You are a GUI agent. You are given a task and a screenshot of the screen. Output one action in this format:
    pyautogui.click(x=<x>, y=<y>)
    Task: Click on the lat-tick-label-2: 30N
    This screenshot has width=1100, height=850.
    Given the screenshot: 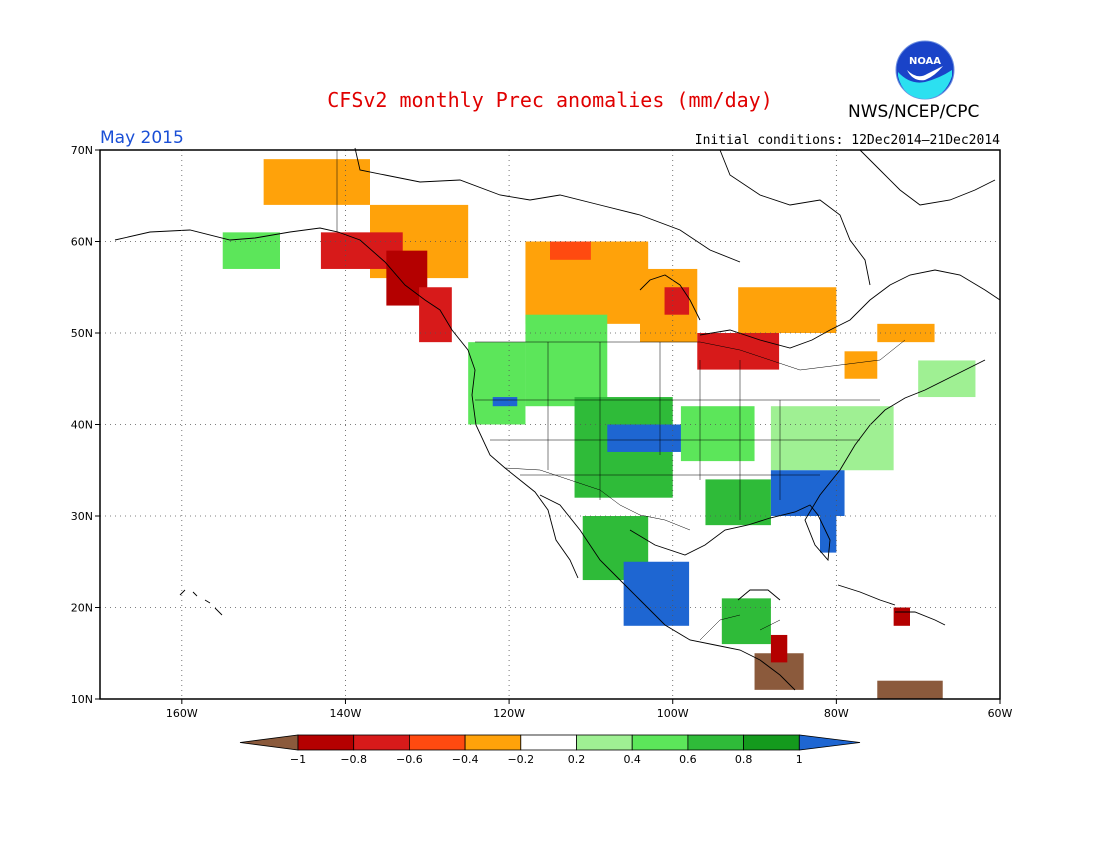 What is the action you would take?
    pyautogui.click(x=82, y=516)
    